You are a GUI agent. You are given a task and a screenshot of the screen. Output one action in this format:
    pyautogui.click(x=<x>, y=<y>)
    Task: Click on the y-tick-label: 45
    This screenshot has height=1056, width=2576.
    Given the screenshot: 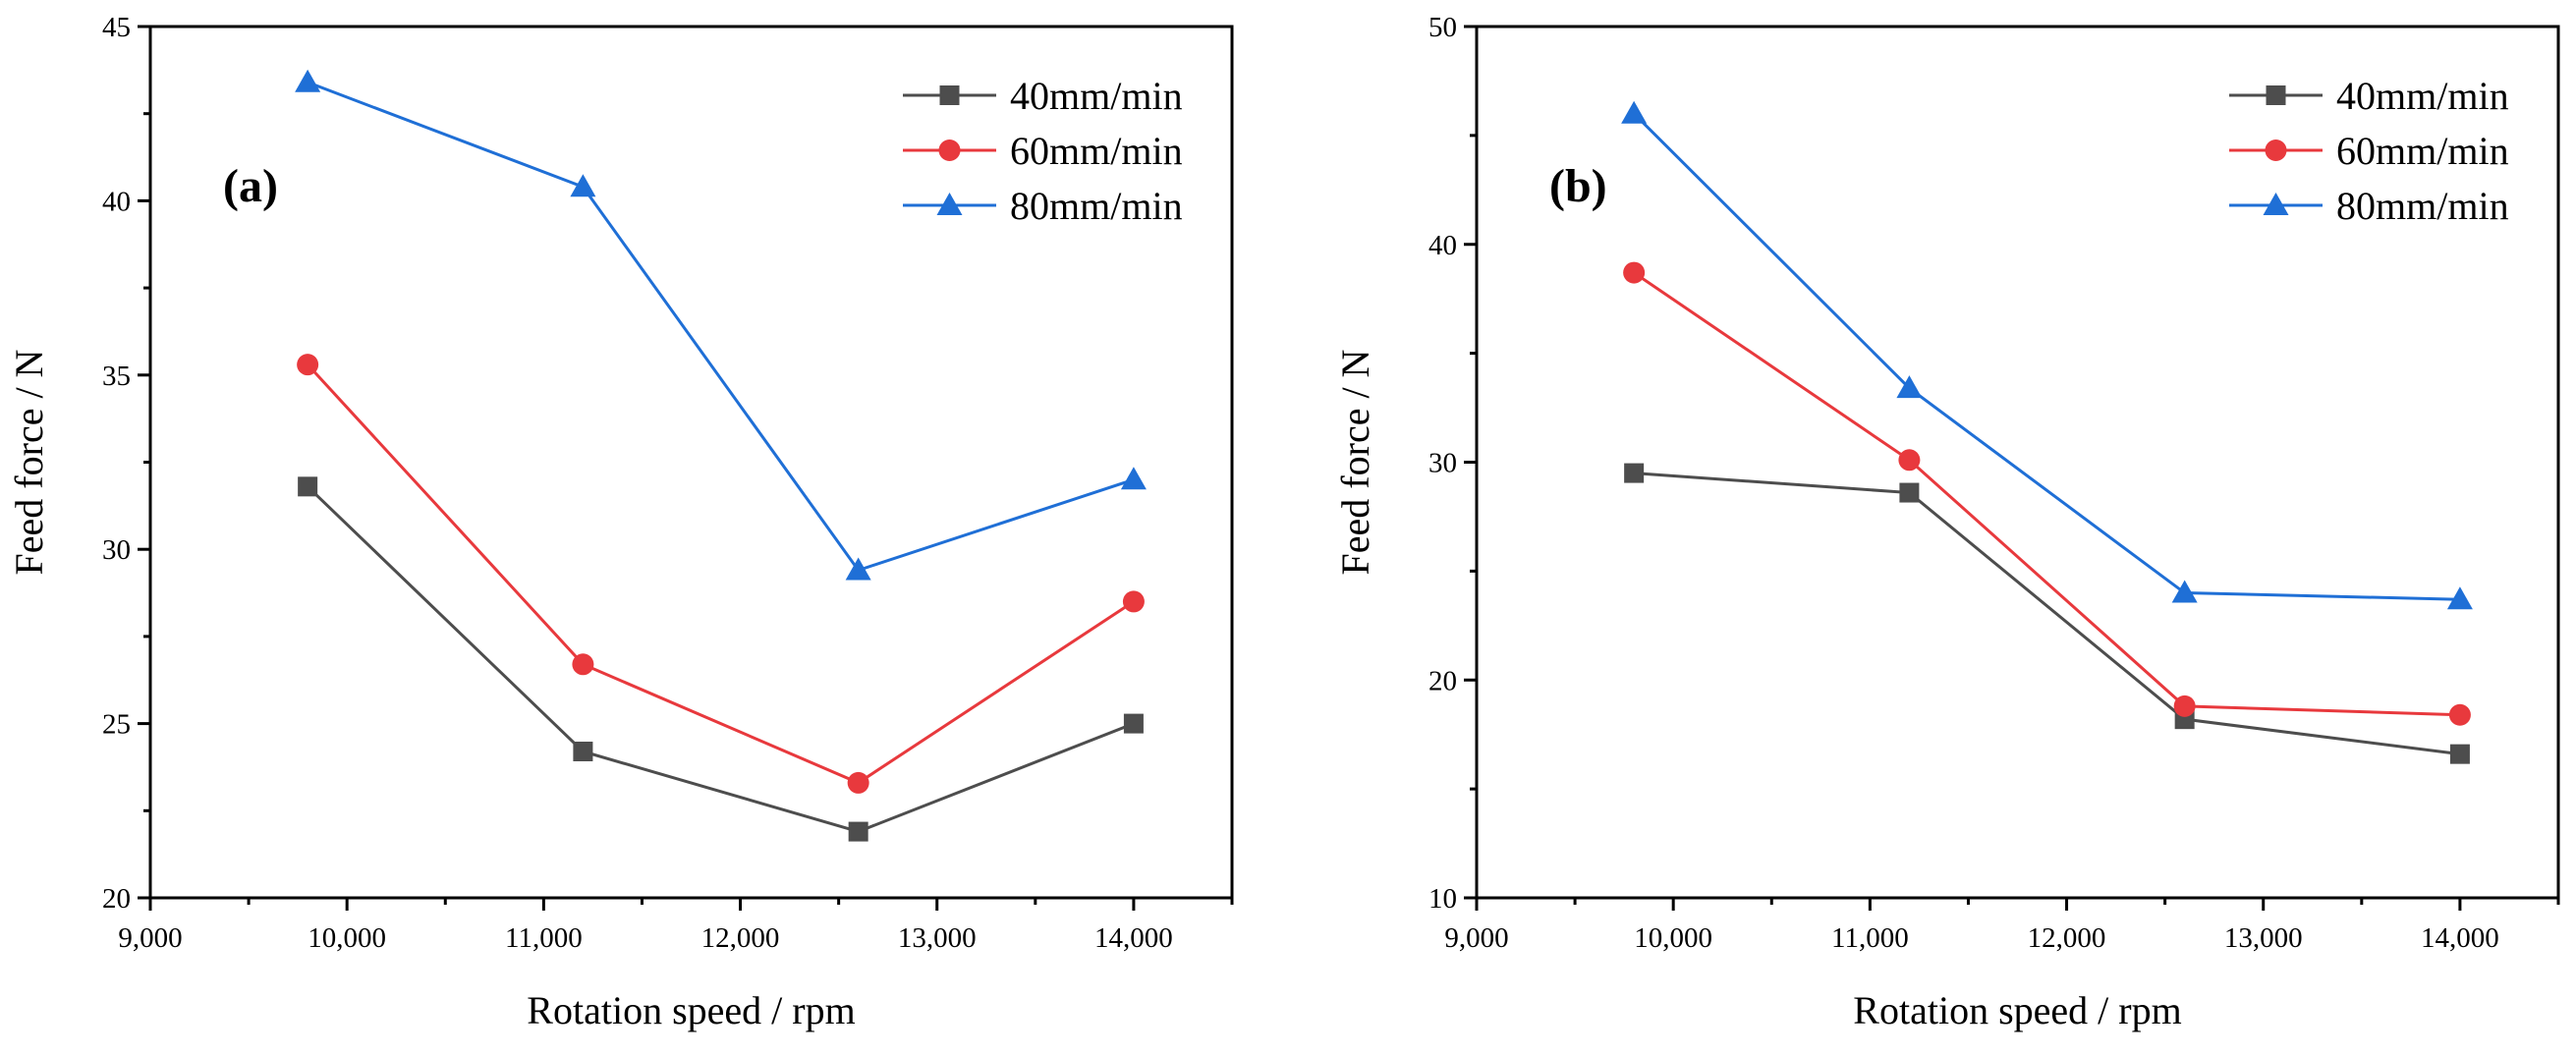 What is the action you would take?
    pyautogui.click(x=116, y=28)
    